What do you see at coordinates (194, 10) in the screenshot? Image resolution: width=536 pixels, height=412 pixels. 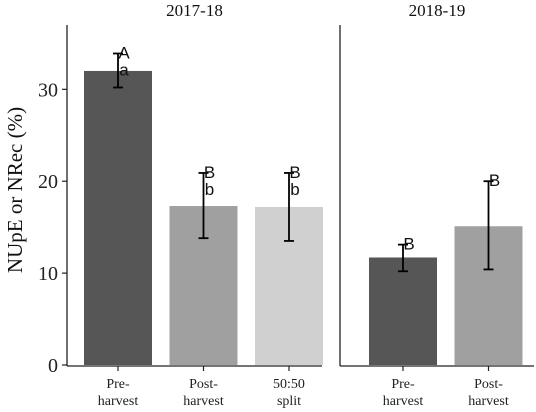 I see `panel-title: 2017-18` at bounding box center [194, 10].